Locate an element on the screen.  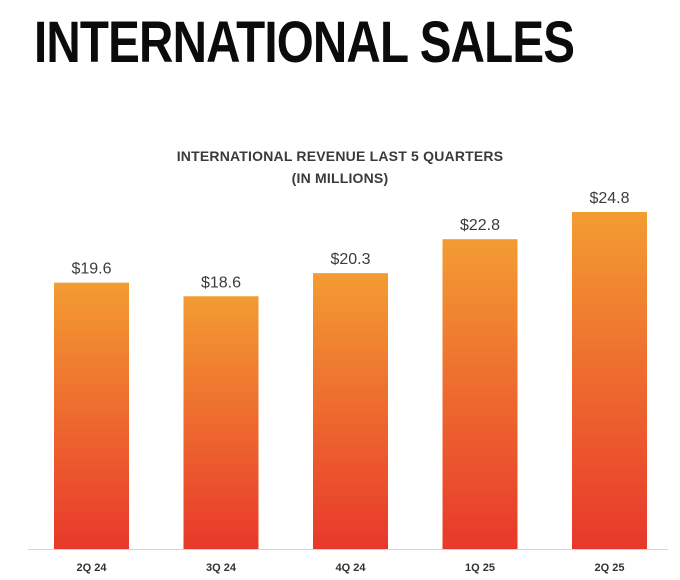
chart-subtitle: (IN MILLIONS) is located at coordinates (340, 178).